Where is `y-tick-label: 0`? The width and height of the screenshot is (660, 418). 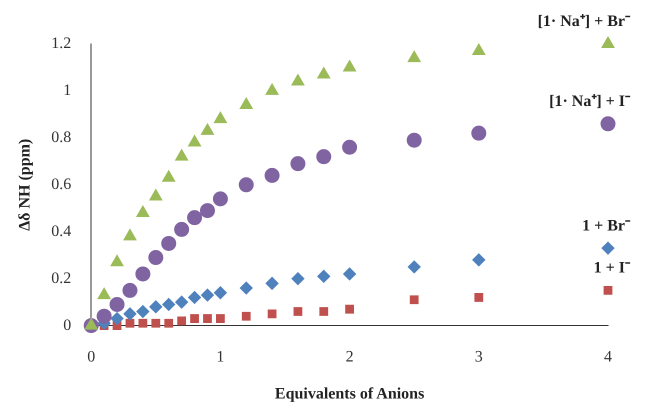 y-tick-label: 0 is located at coordinates (67, 325).